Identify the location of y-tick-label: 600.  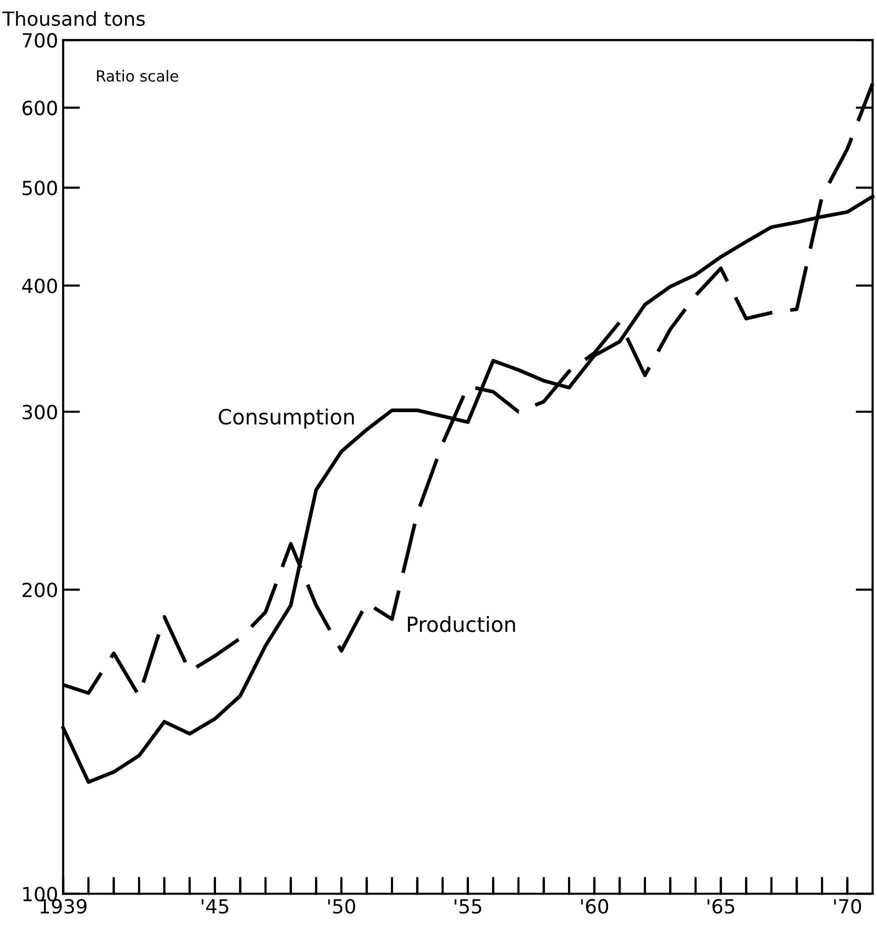
(39, 108).